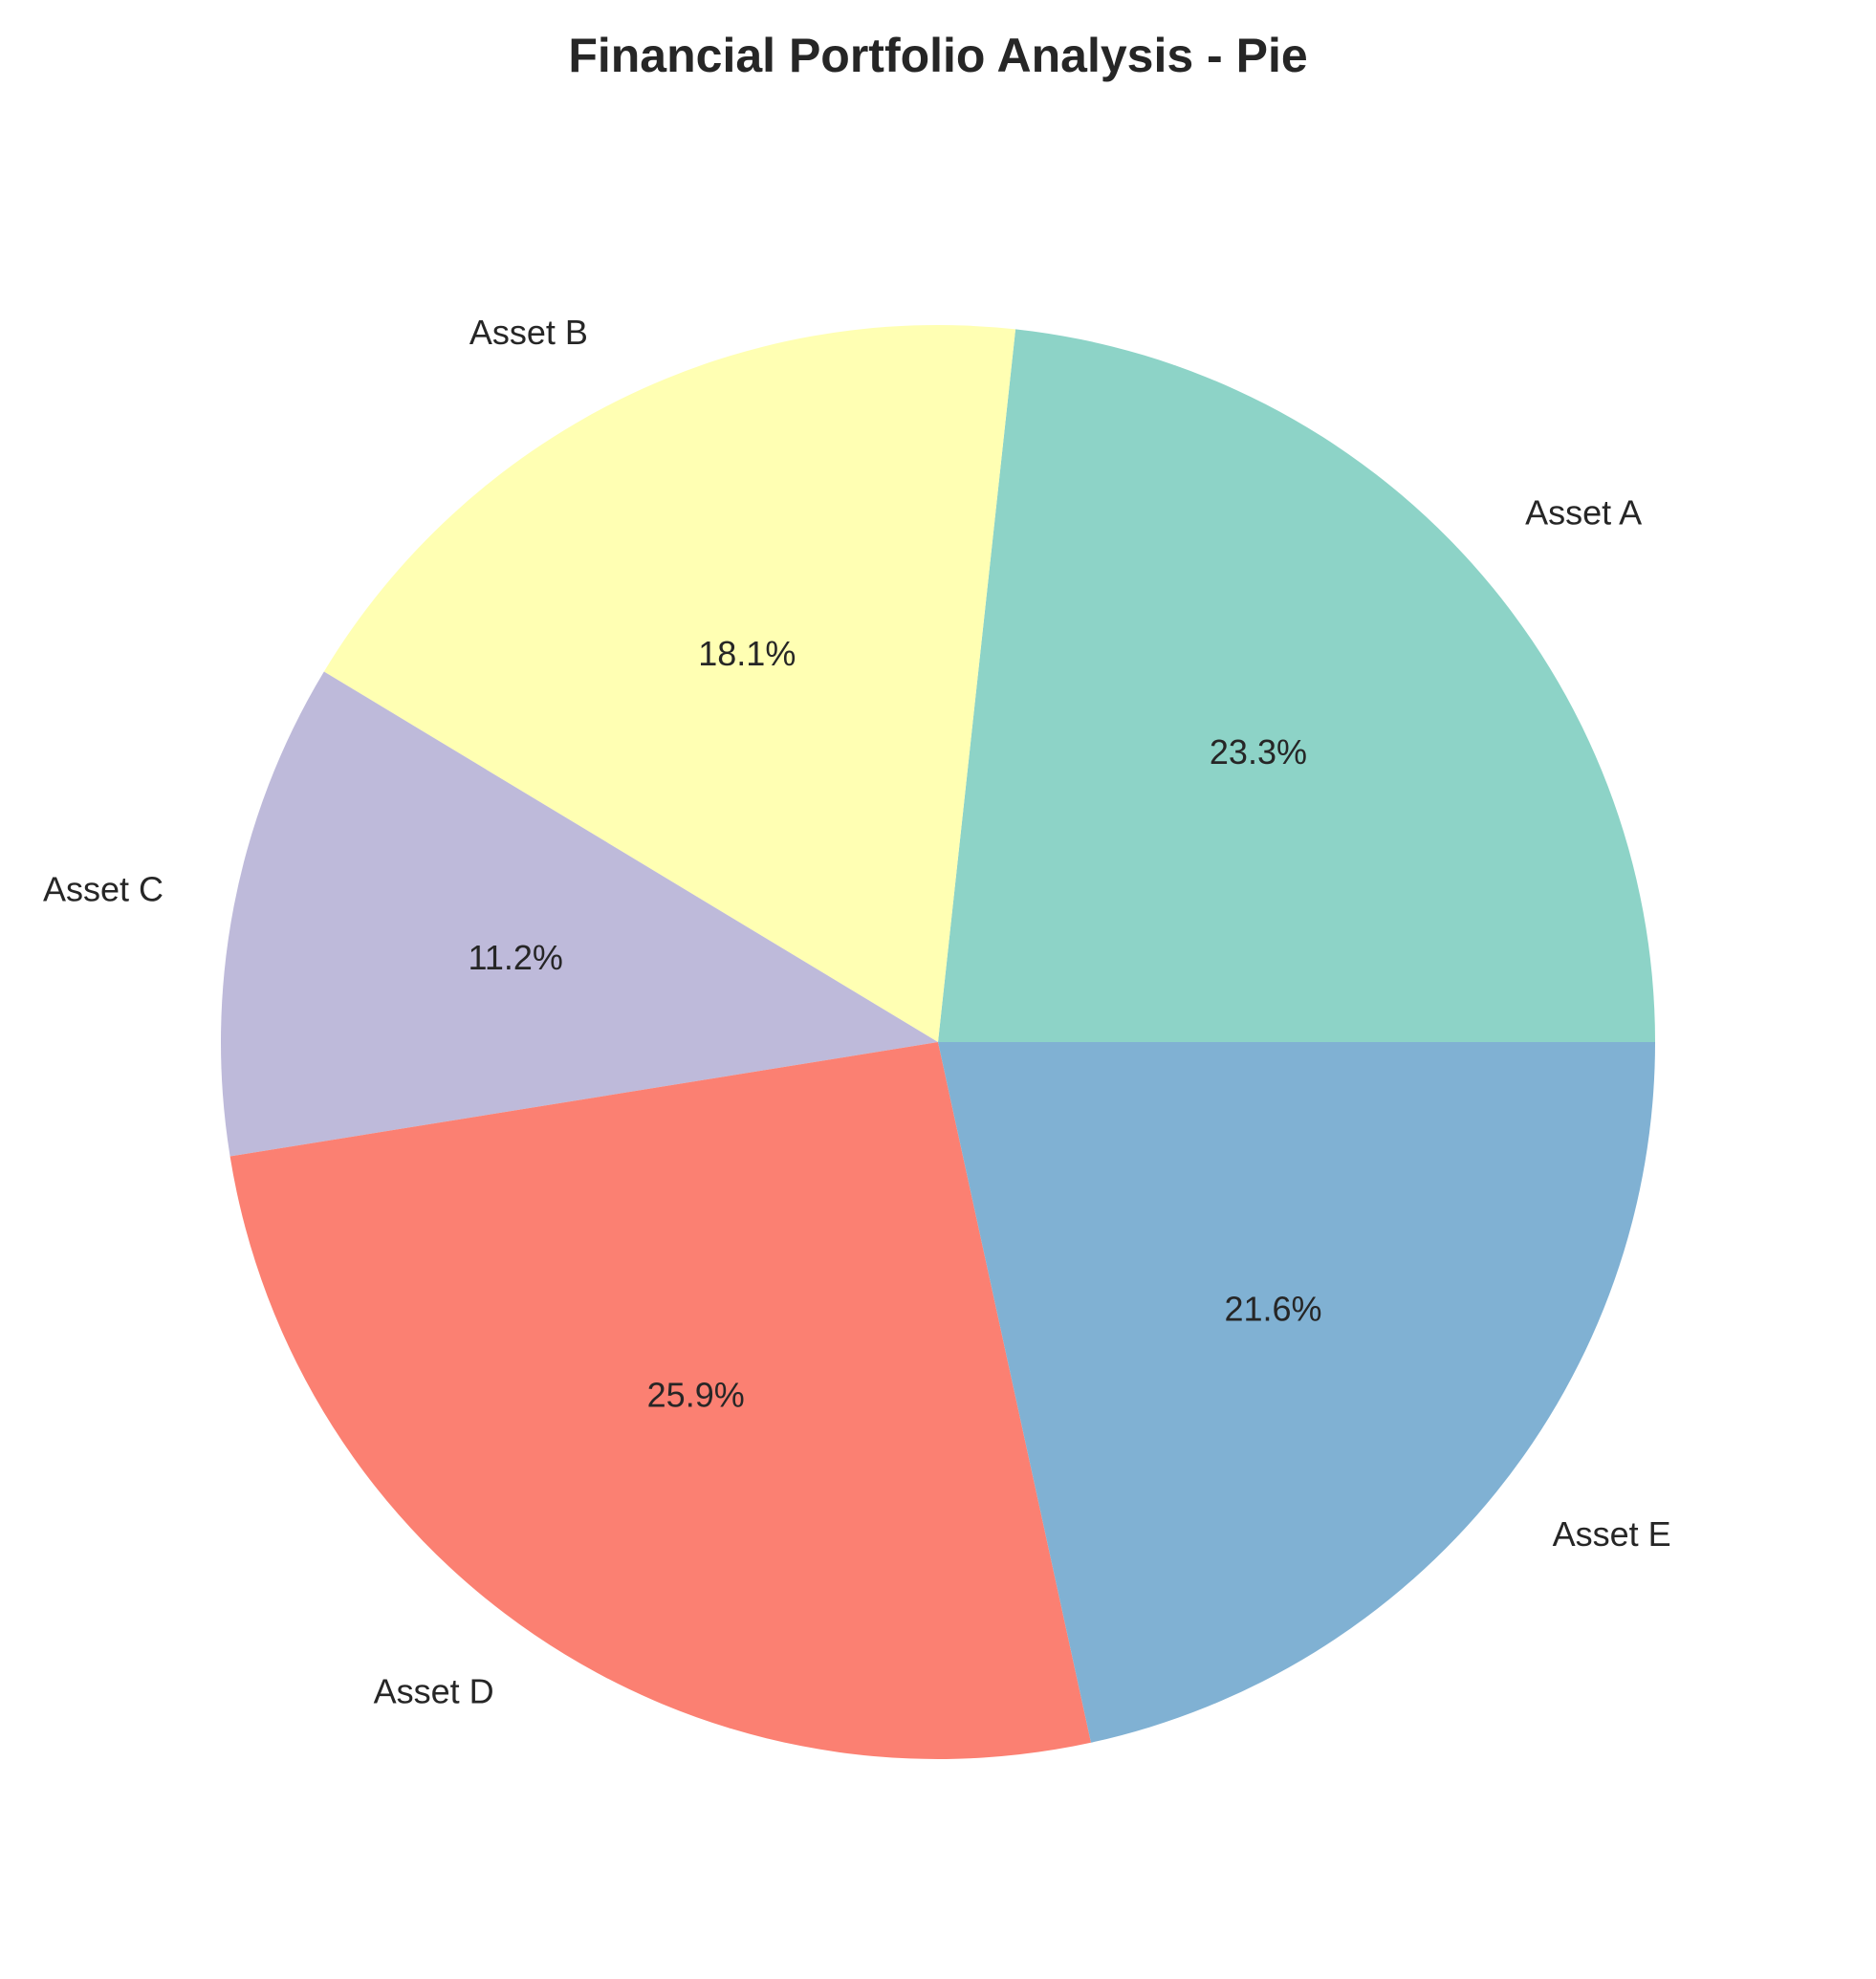 This screenshot has width=1876, height=1979. I want to click on pie-slice-asset-b, so click(670, 684).